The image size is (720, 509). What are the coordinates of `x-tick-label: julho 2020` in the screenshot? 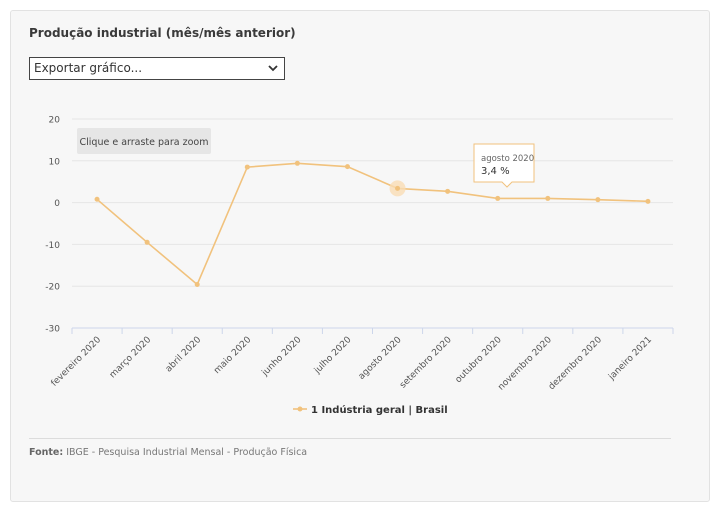 It's located at (333, 356).